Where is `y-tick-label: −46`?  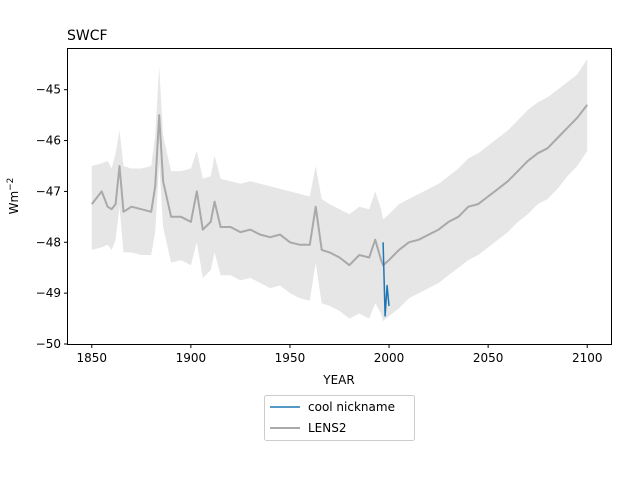 y-tick-label: −46 is located at coordinates (48, 141).